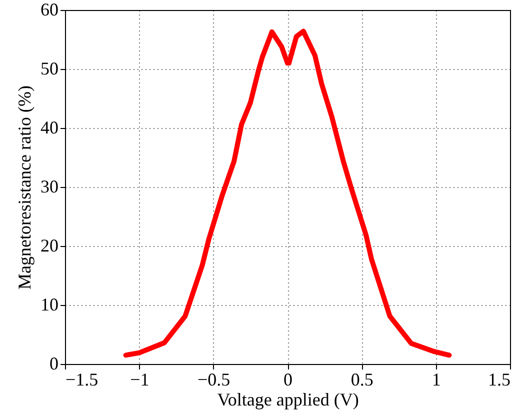 Image resolution: width=523 pixels, height=417 pixels. Describe the element at coordinates (140, 380) in the screenshot. I see `x-tick-label: −1` at that location.